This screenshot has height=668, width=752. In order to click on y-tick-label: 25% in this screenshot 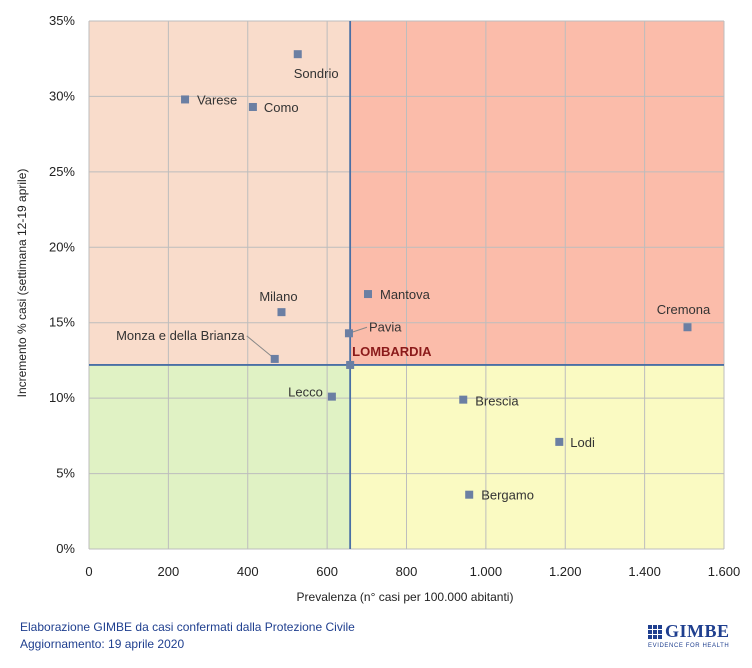, I will do `click(62, 171)`.